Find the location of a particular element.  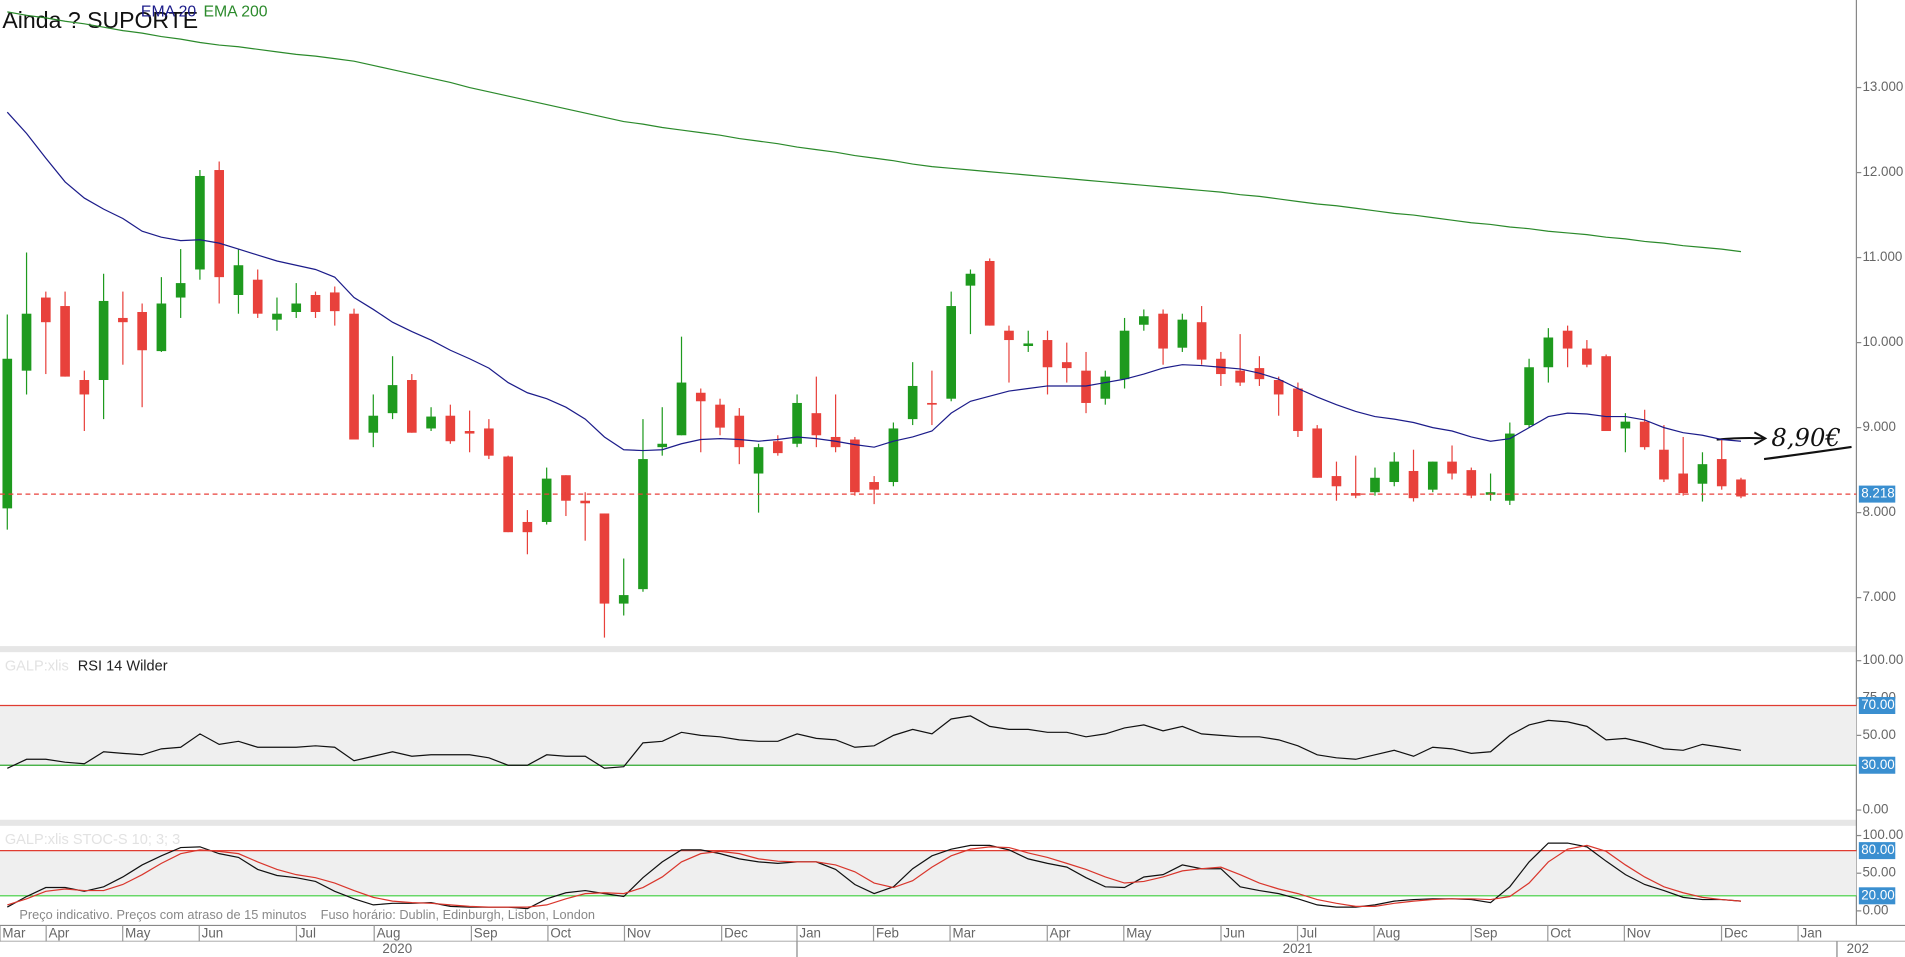

x-tick-label: Jul is located at coordinates (1308, 932).